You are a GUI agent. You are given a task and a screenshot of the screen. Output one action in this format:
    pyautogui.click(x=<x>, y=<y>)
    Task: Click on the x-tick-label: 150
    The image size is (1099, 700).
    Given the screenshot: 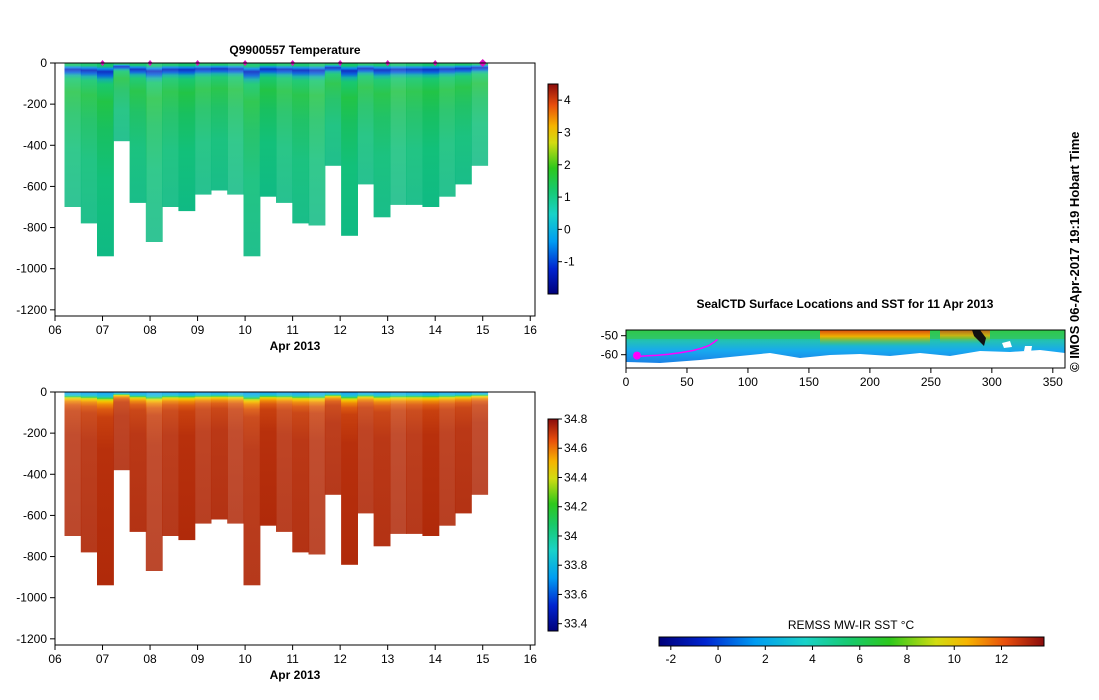 What is the action you would take?
    pyautogui.click(x=809, y=382)
    